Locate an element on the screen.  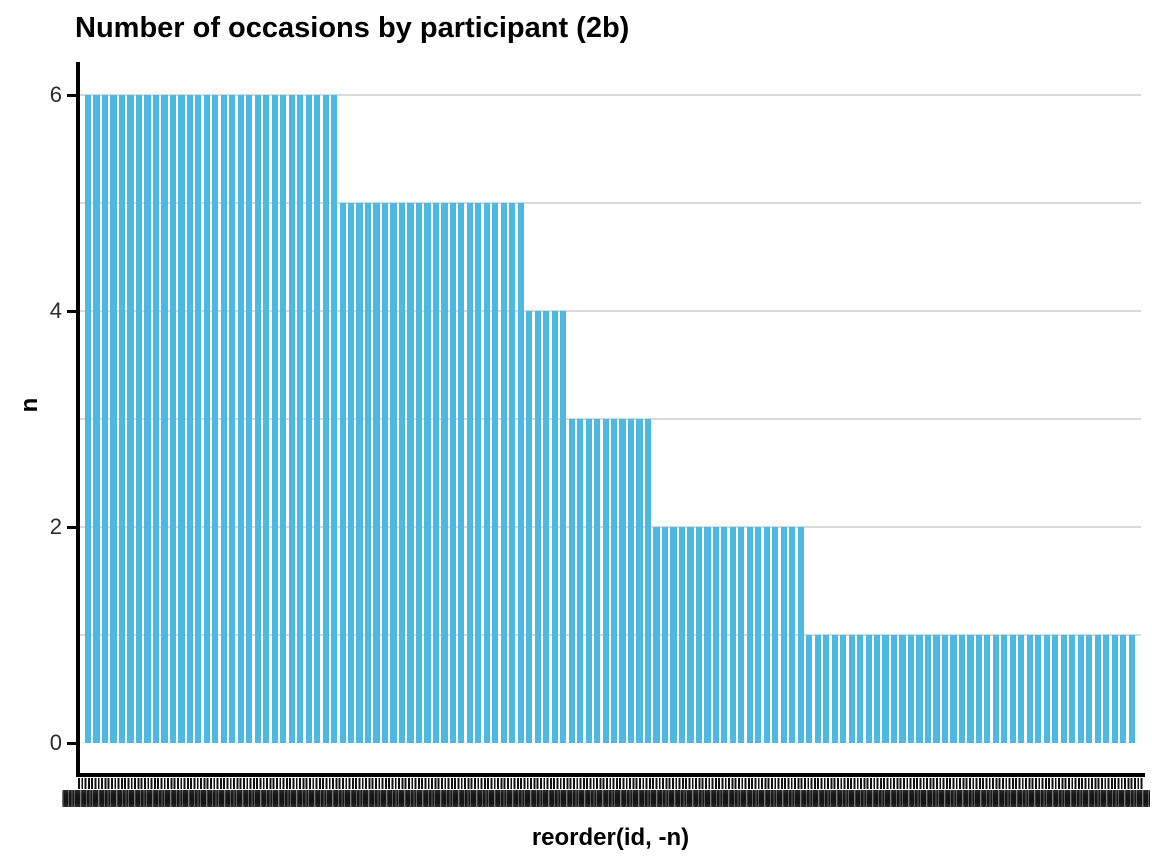
x-axis-title: reorder(id, -n) is located at coordinates (610, 837).